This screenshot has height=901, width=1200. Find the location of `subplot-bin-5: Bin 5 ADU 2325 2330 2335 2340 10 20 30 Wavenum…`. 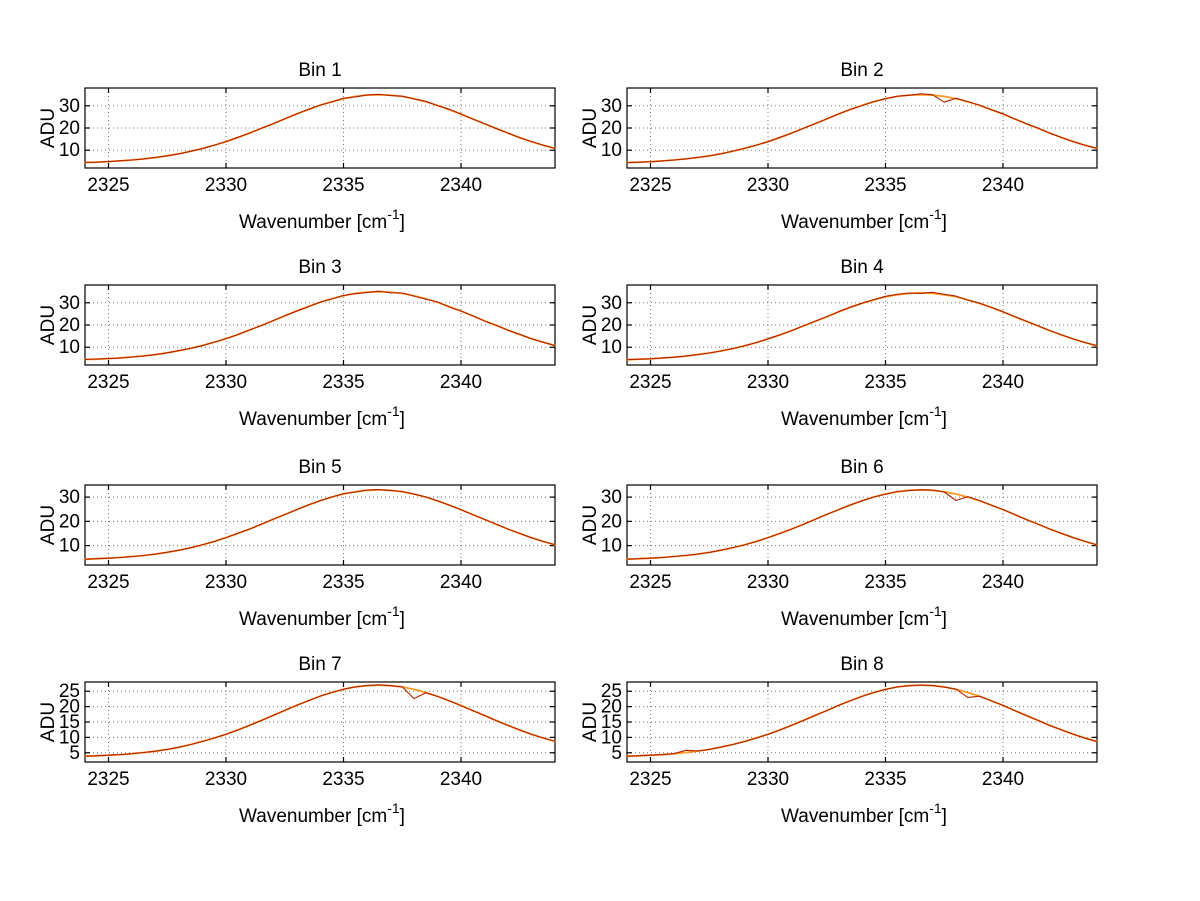

subplot-bin-5: Bin 5 ADU 2325 2330 2335 2340 10 20 30 Wavenum… is located at coordinates (297, 543).